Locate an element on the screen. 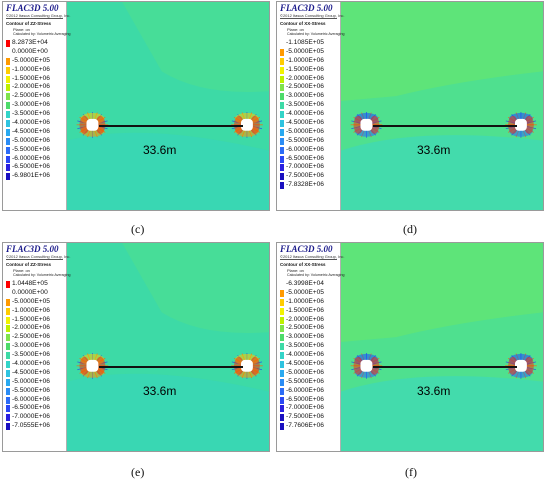 Image resolution: width=550 pixels, height=484 pixels. legend-value: -7.0000E+06 is located at coordinates (305, 408).